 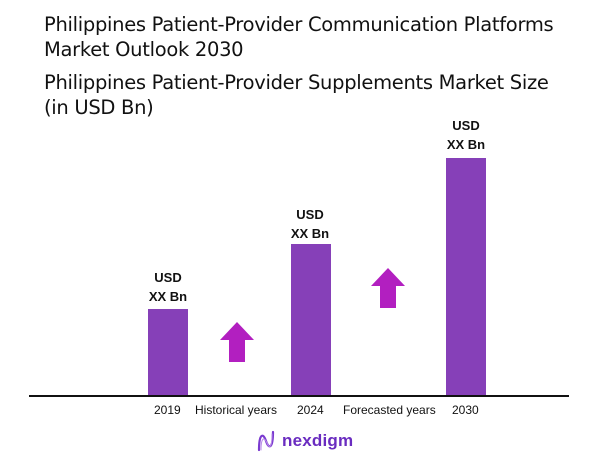 I want to click on nexdigm-logo: nexdigm, so click(x=304, y=441).